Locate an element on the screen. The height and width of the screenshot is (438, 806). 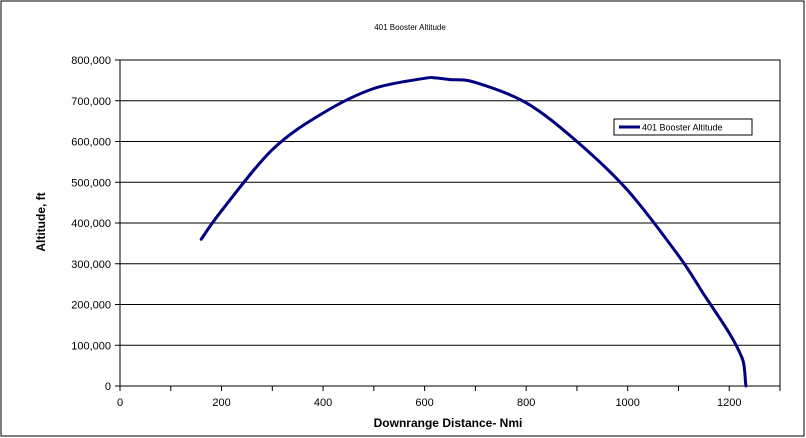
y-tick-label: 700,000 is located at coordinates (91, 102).